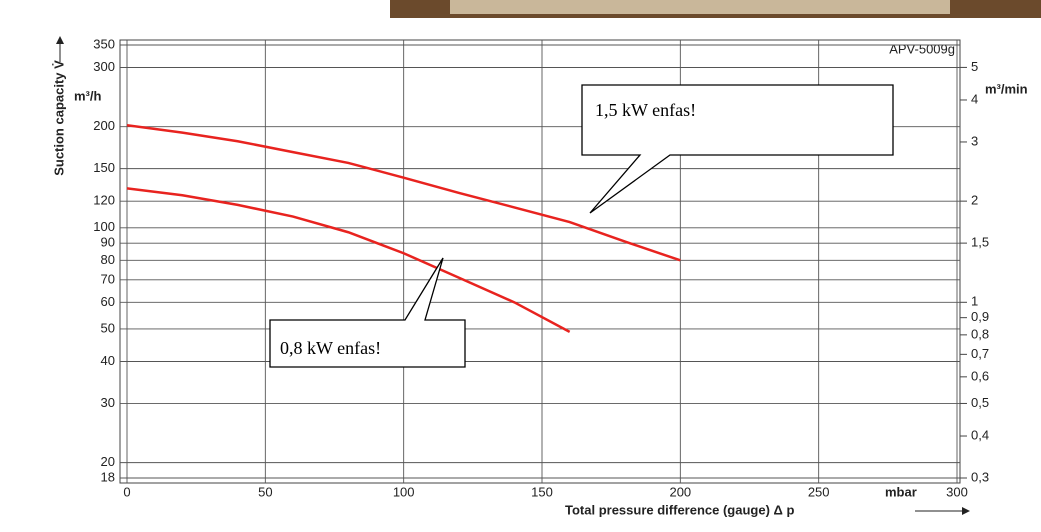 The image size is (1041, 532). Describe the element at coordinates (60, 40) in the screenshot. I see `y-arrow-head` at that location.